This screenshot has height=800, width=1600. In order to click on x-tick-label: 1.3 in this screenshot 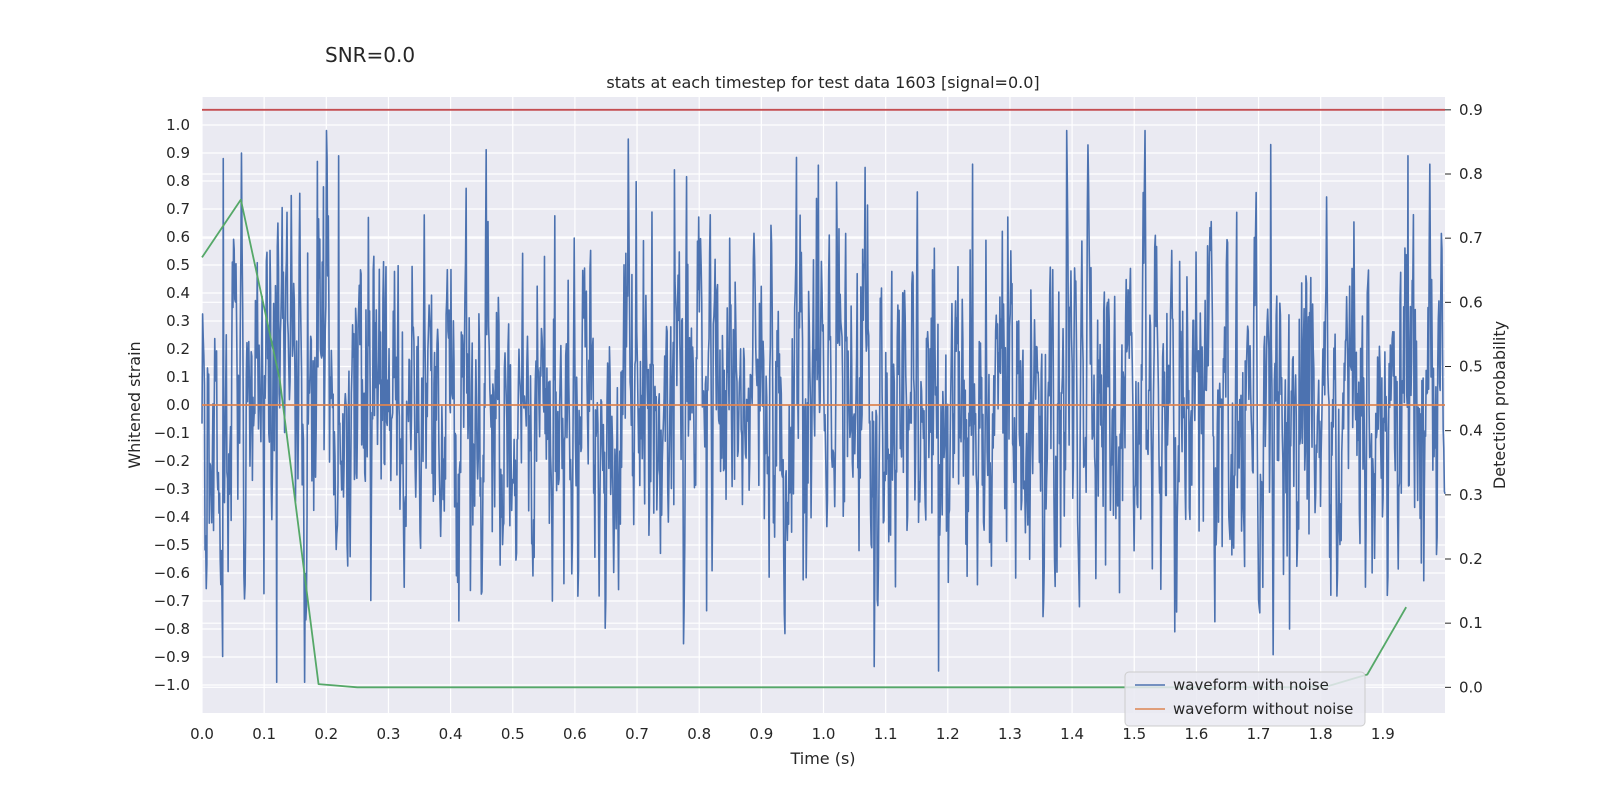, I will do `click(1010, 734)`.